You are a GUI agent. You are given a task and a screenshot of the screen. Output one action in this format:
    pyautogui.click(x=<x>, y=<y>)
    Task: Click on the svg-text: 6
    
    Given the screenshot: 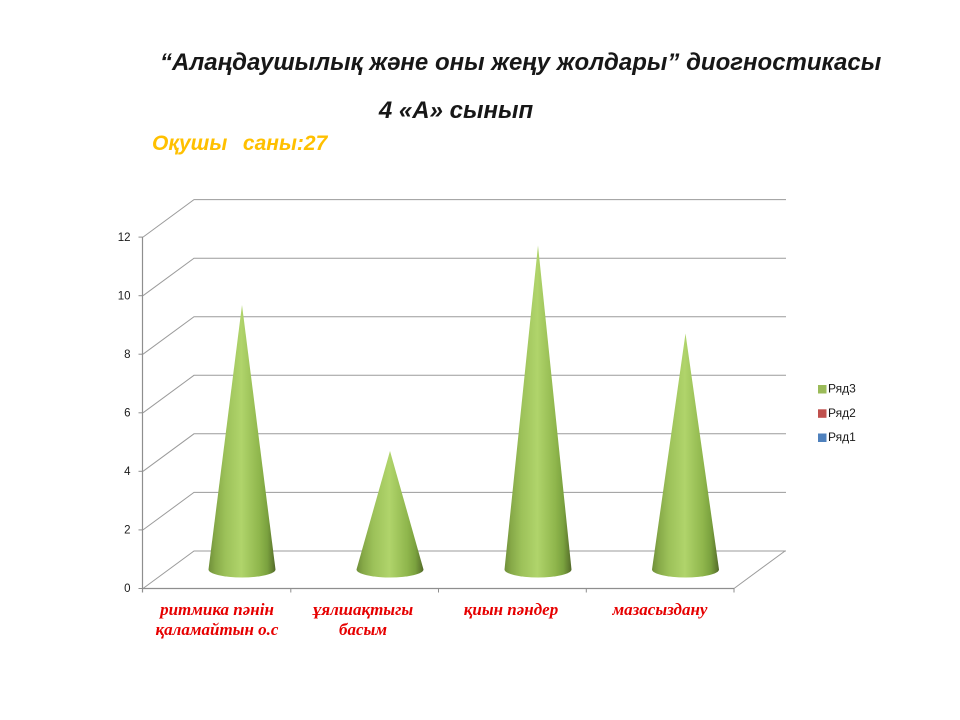 What is the action you would take?
    pyautogui.click(x=127, y=414)
    